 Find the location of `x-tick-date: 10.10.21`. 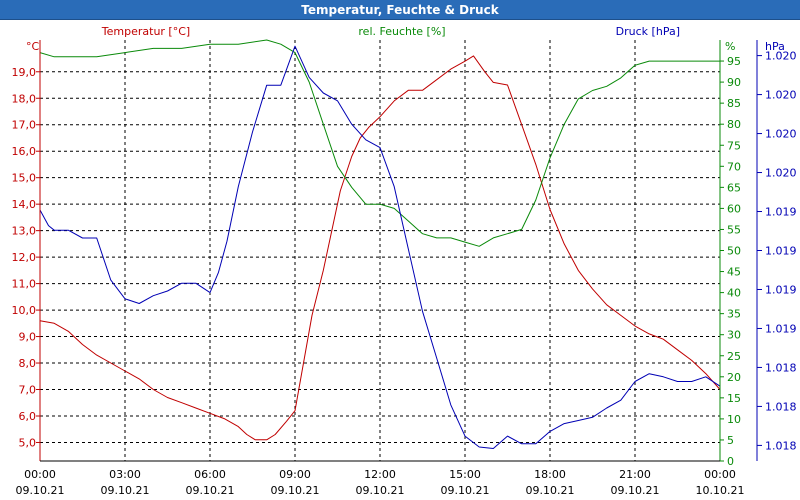

x-tick-date: 10.10.21 is located at coordinates (720, 490).